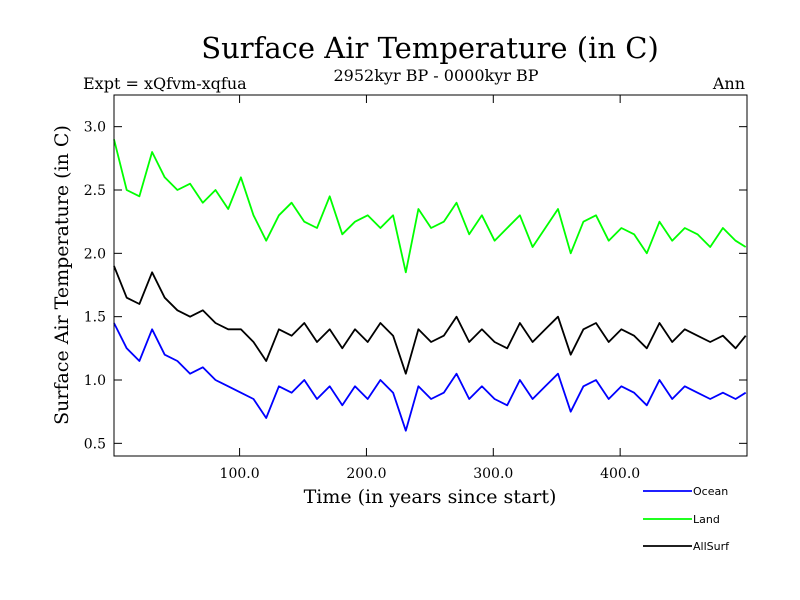 The image size is (800, 600). Describe the element at coordinates (366, 474) in the screenshot. I see `x-tick-label: 200.0` at that location.